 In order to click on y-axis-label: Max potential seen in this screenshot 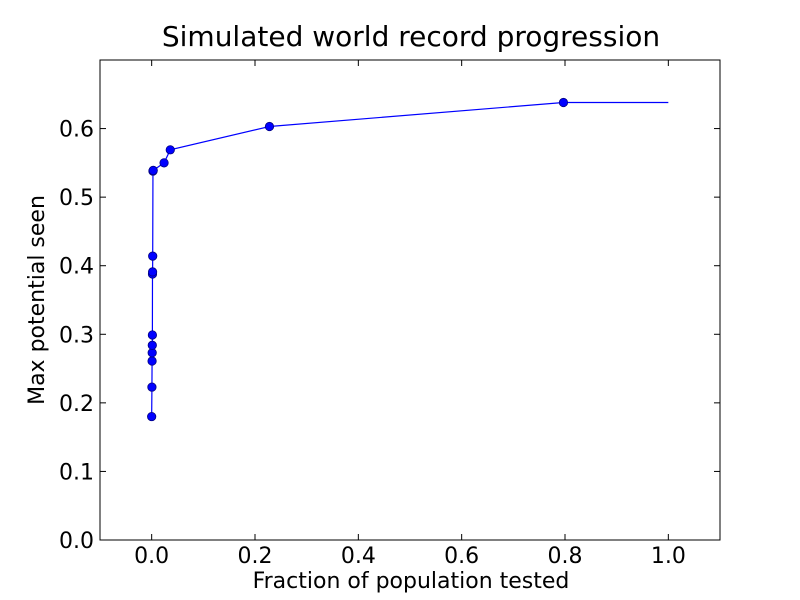, I will do `click(37, 300)`.